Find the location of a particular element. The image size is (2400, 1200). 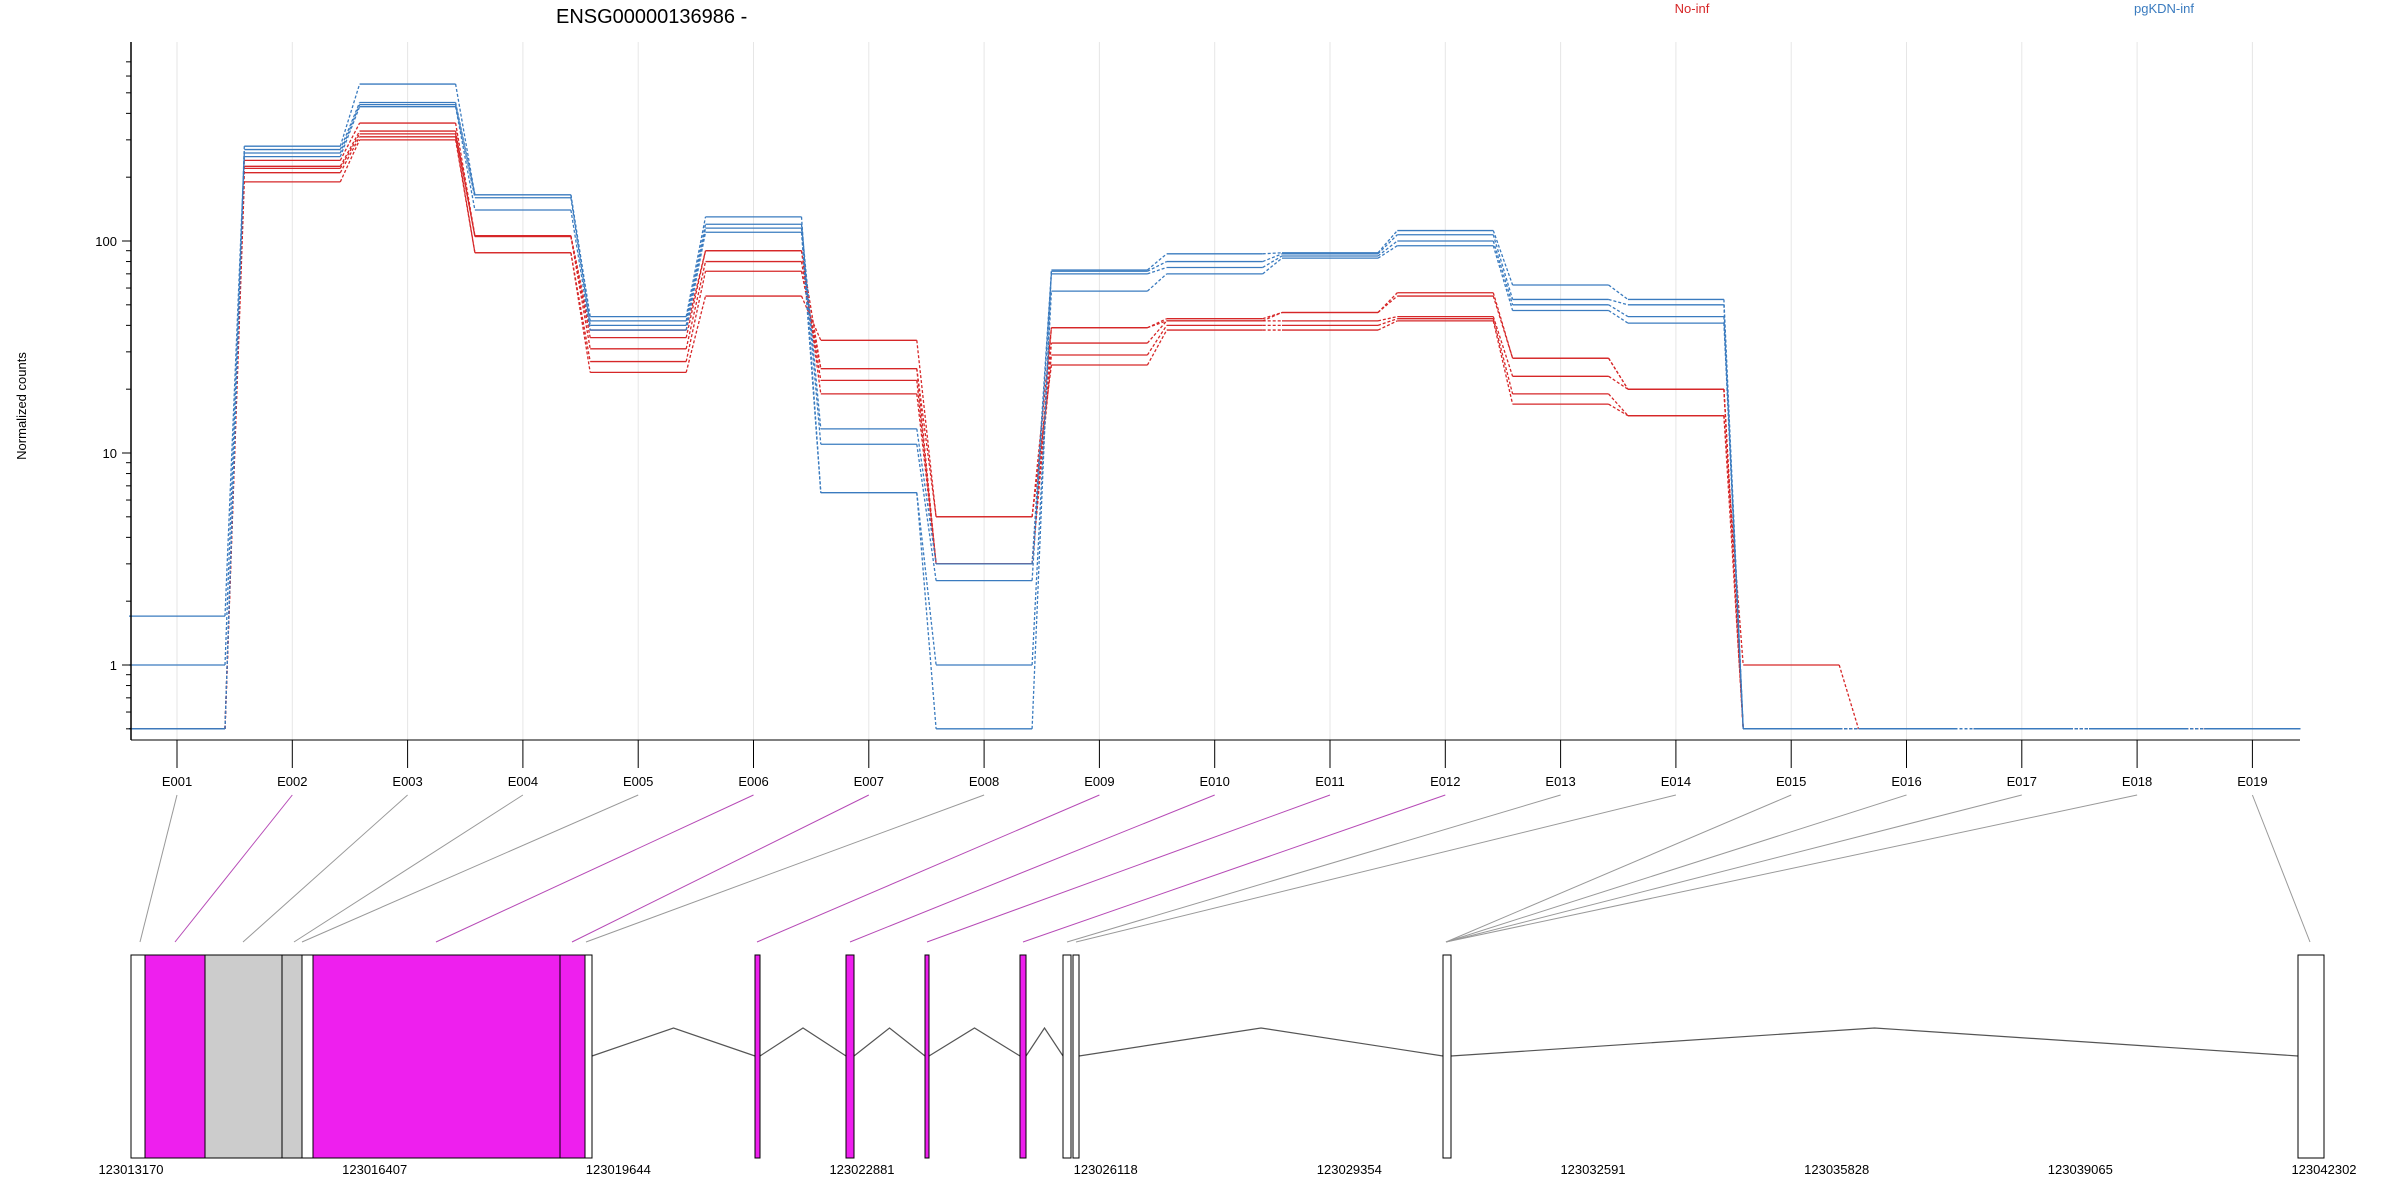

coordinate-label: 123026118 is located at coordinates (1106, 1169).